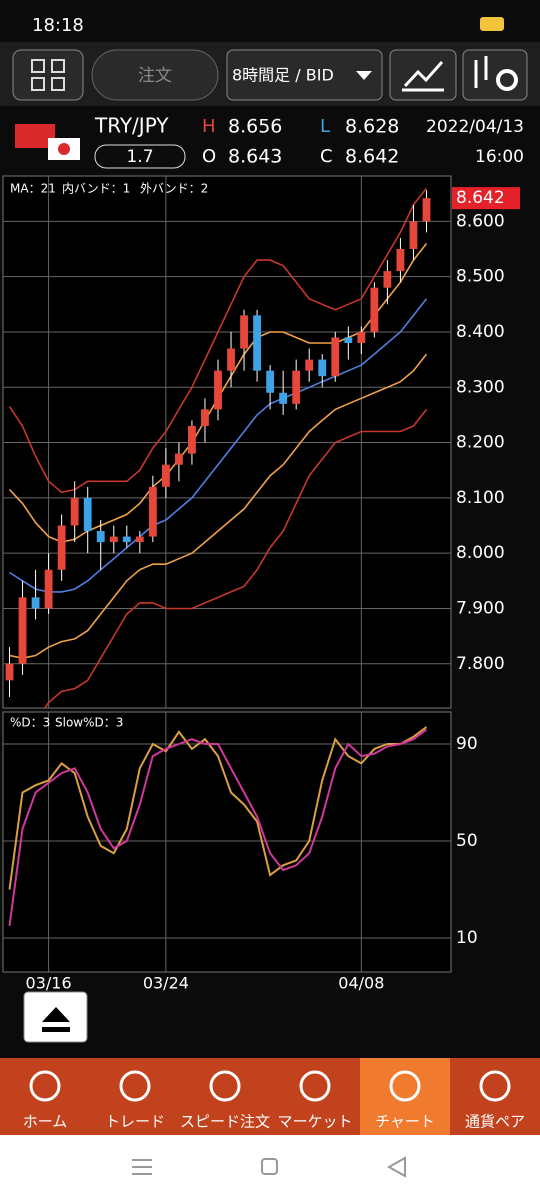 The height and width of the screenshot is (1200, 540). What do you see at coordinates (480, 198) in the screenshot?
I see `current-price: 8.642` at bounding box center [480, 198].